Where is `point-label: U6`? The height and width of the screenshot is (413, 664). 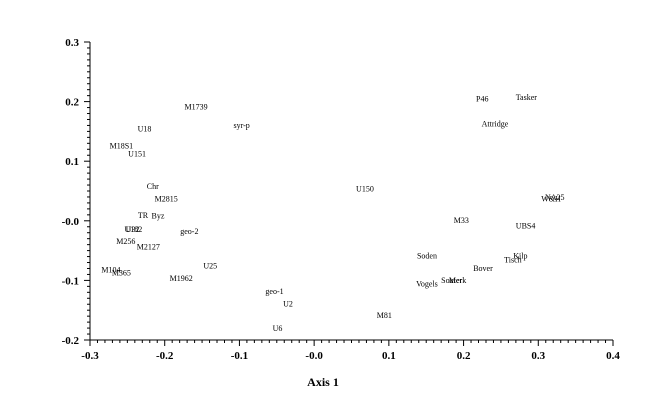 point-label: U6 is located at coordinates (278, 328).